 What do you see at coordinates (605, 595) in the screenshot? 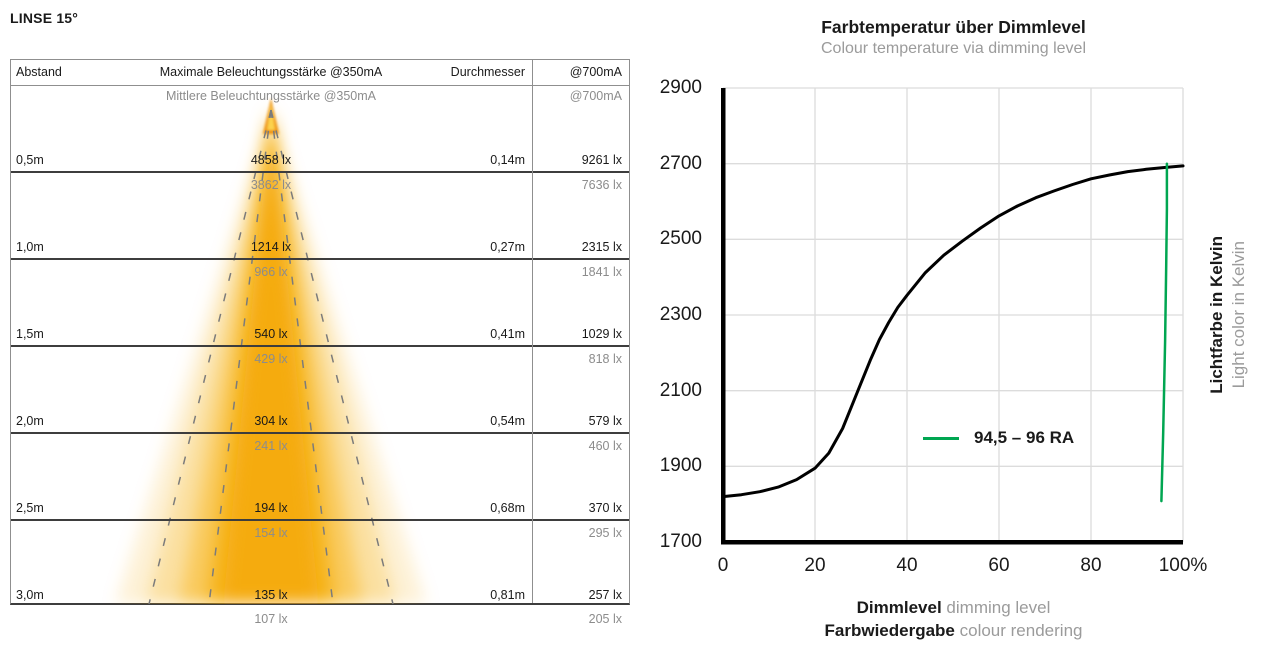
I see `row-700ma-lux: 257 lx` at bounding box center [605, 595].